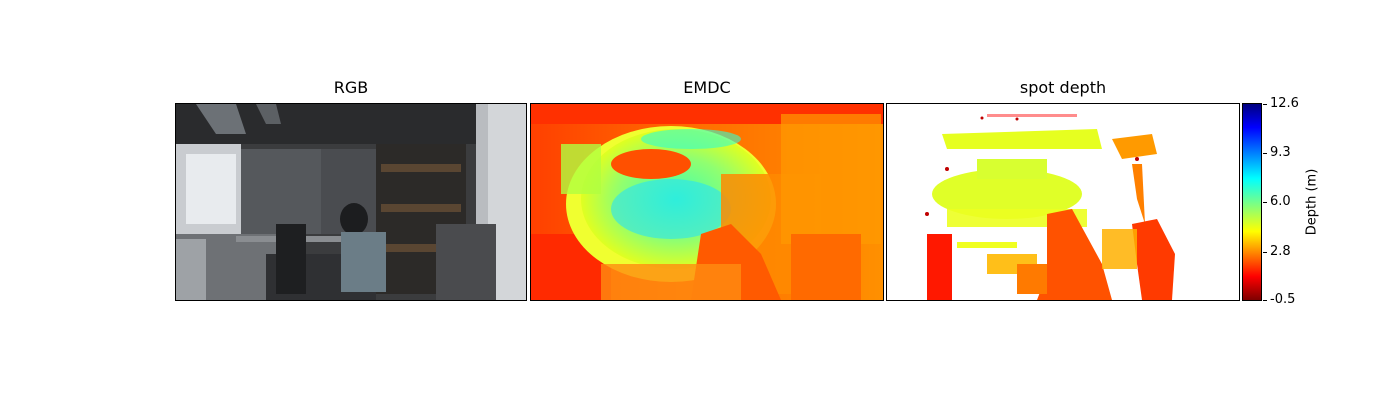  I want to click on depth-colorbar, so click(1252, 202).